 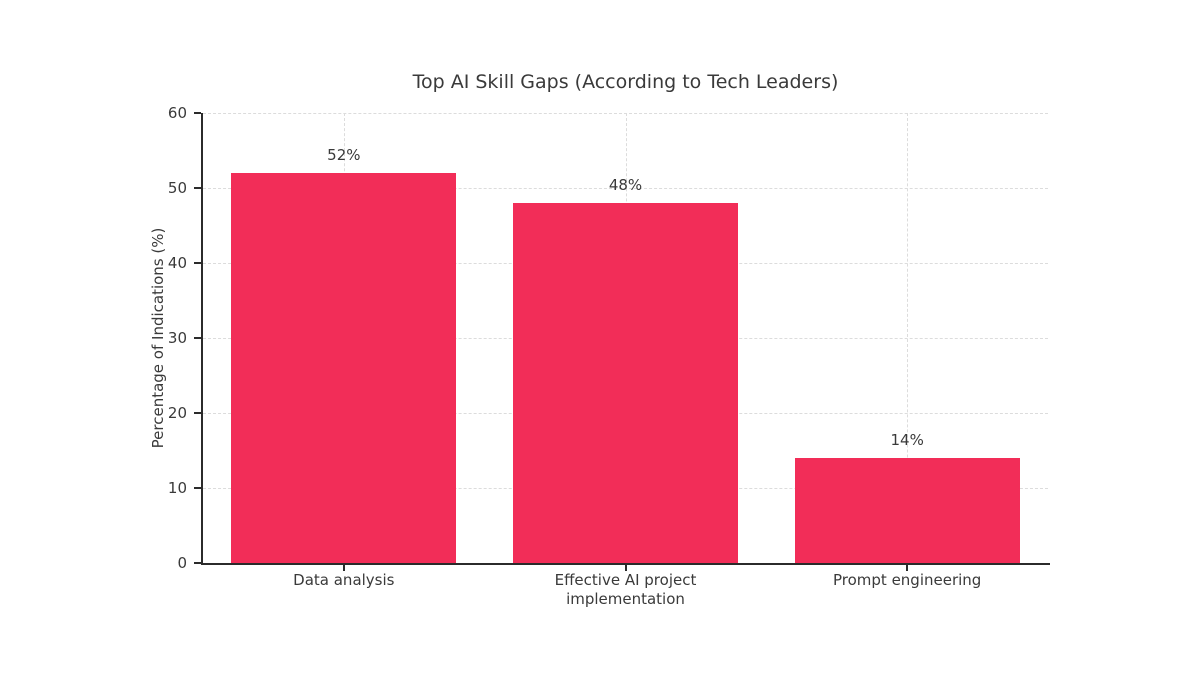 What do you see at coordinates (344, 580) in the screenshot?
I see `x-category-label: Data analysis` at bounding box center [344, 580].